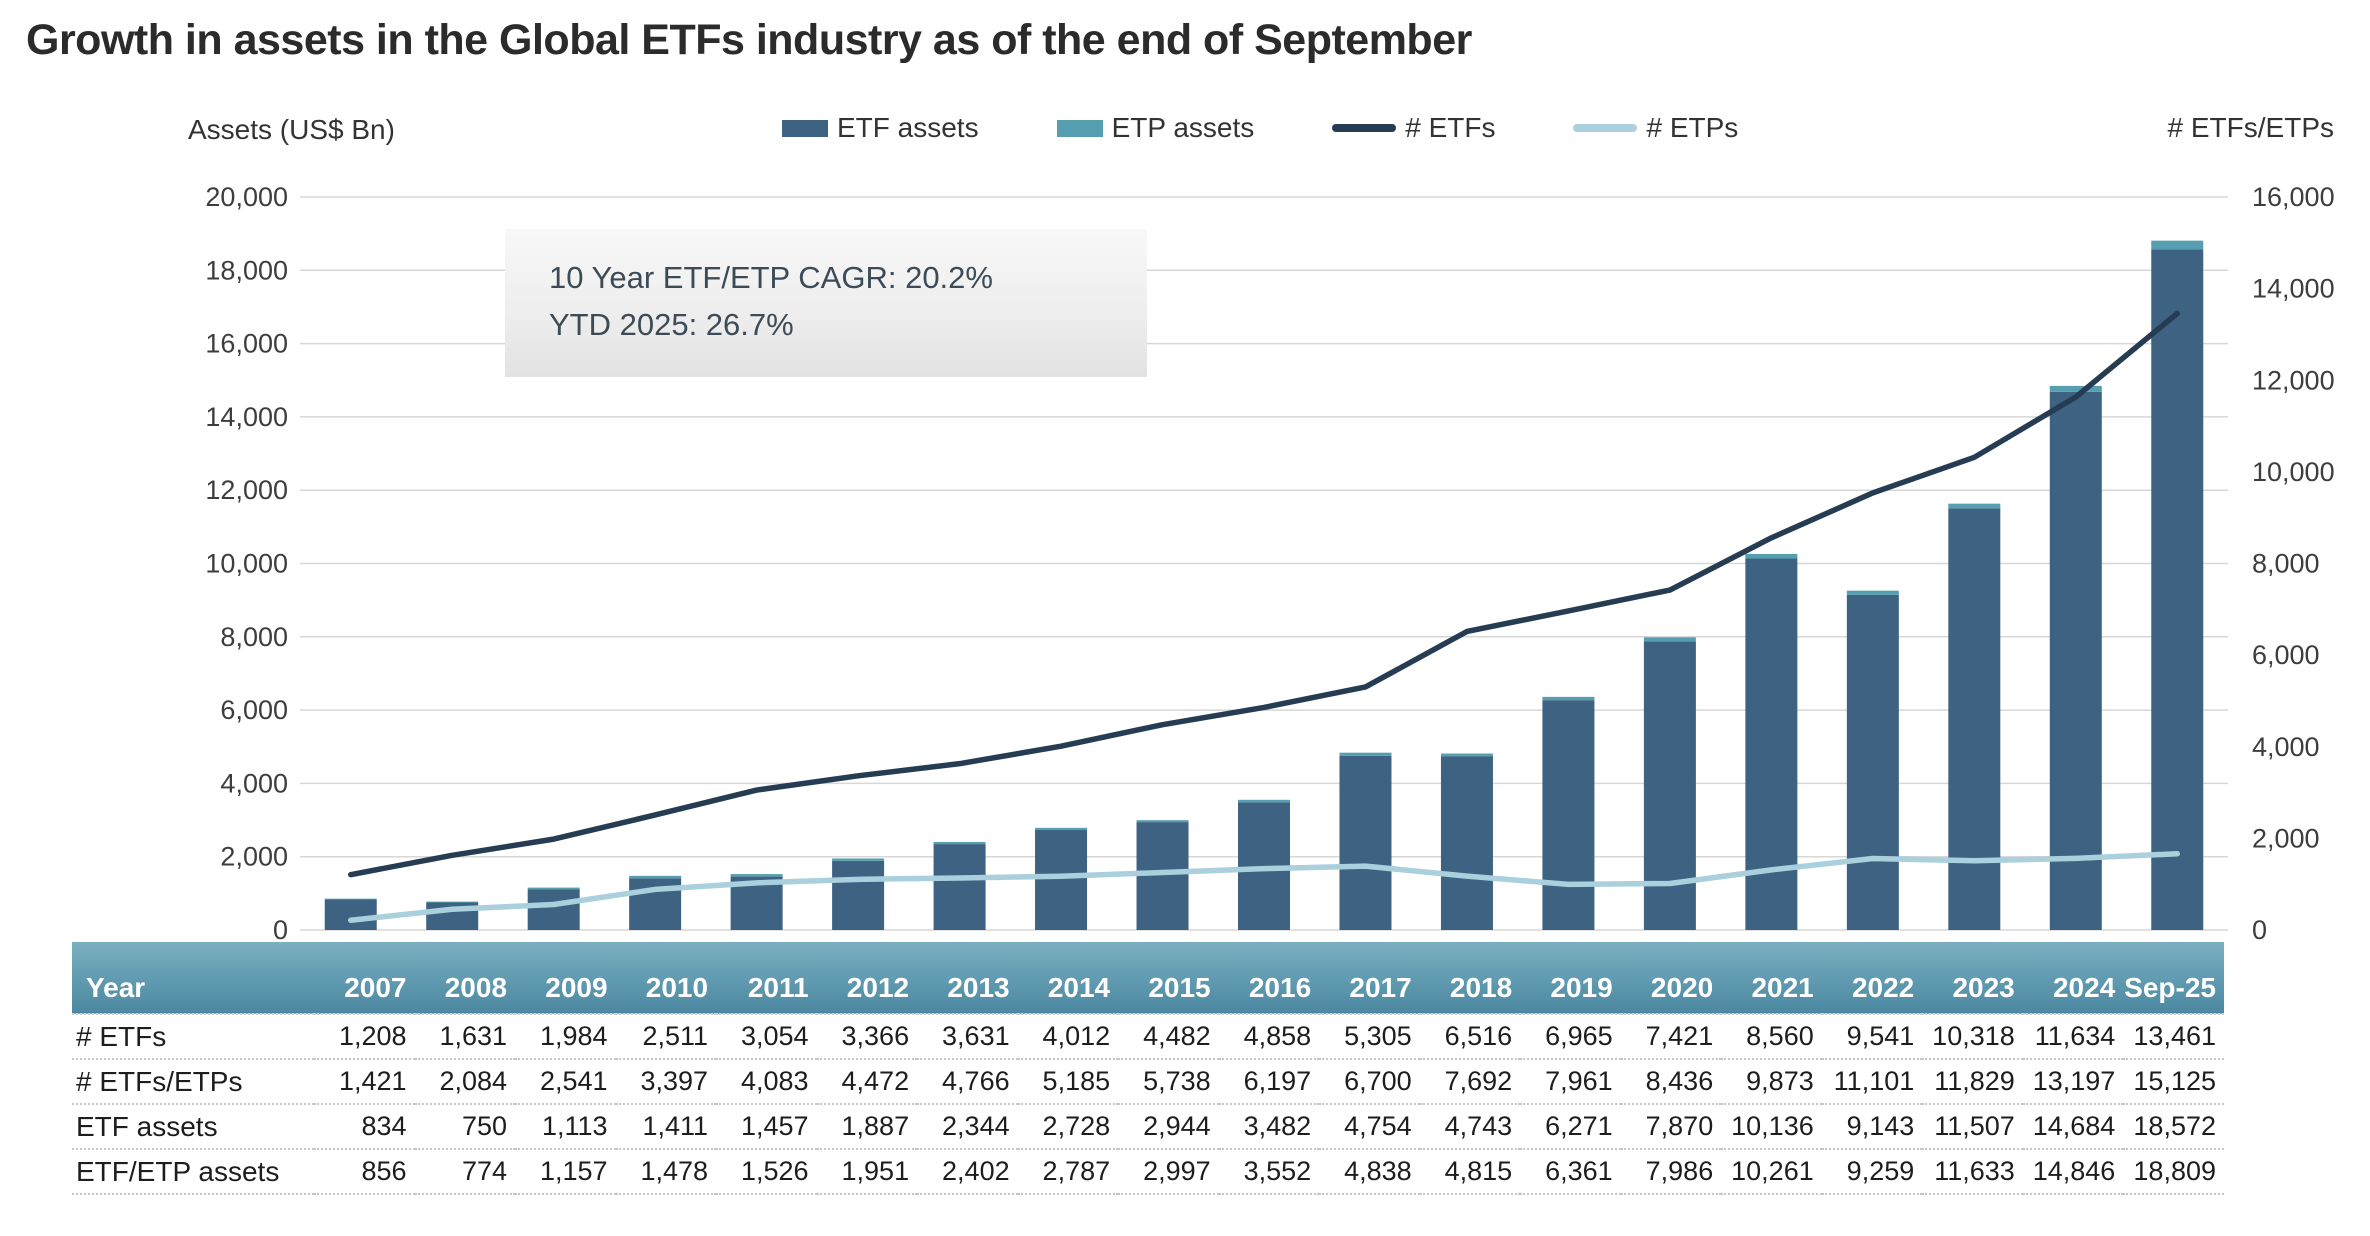 This screenshot has width=2370, height=1236. What do you see at coordinates (1450, 127) in the screenshot?
I see `legend-label: # ETFs` at bounding box center [1450, 127].